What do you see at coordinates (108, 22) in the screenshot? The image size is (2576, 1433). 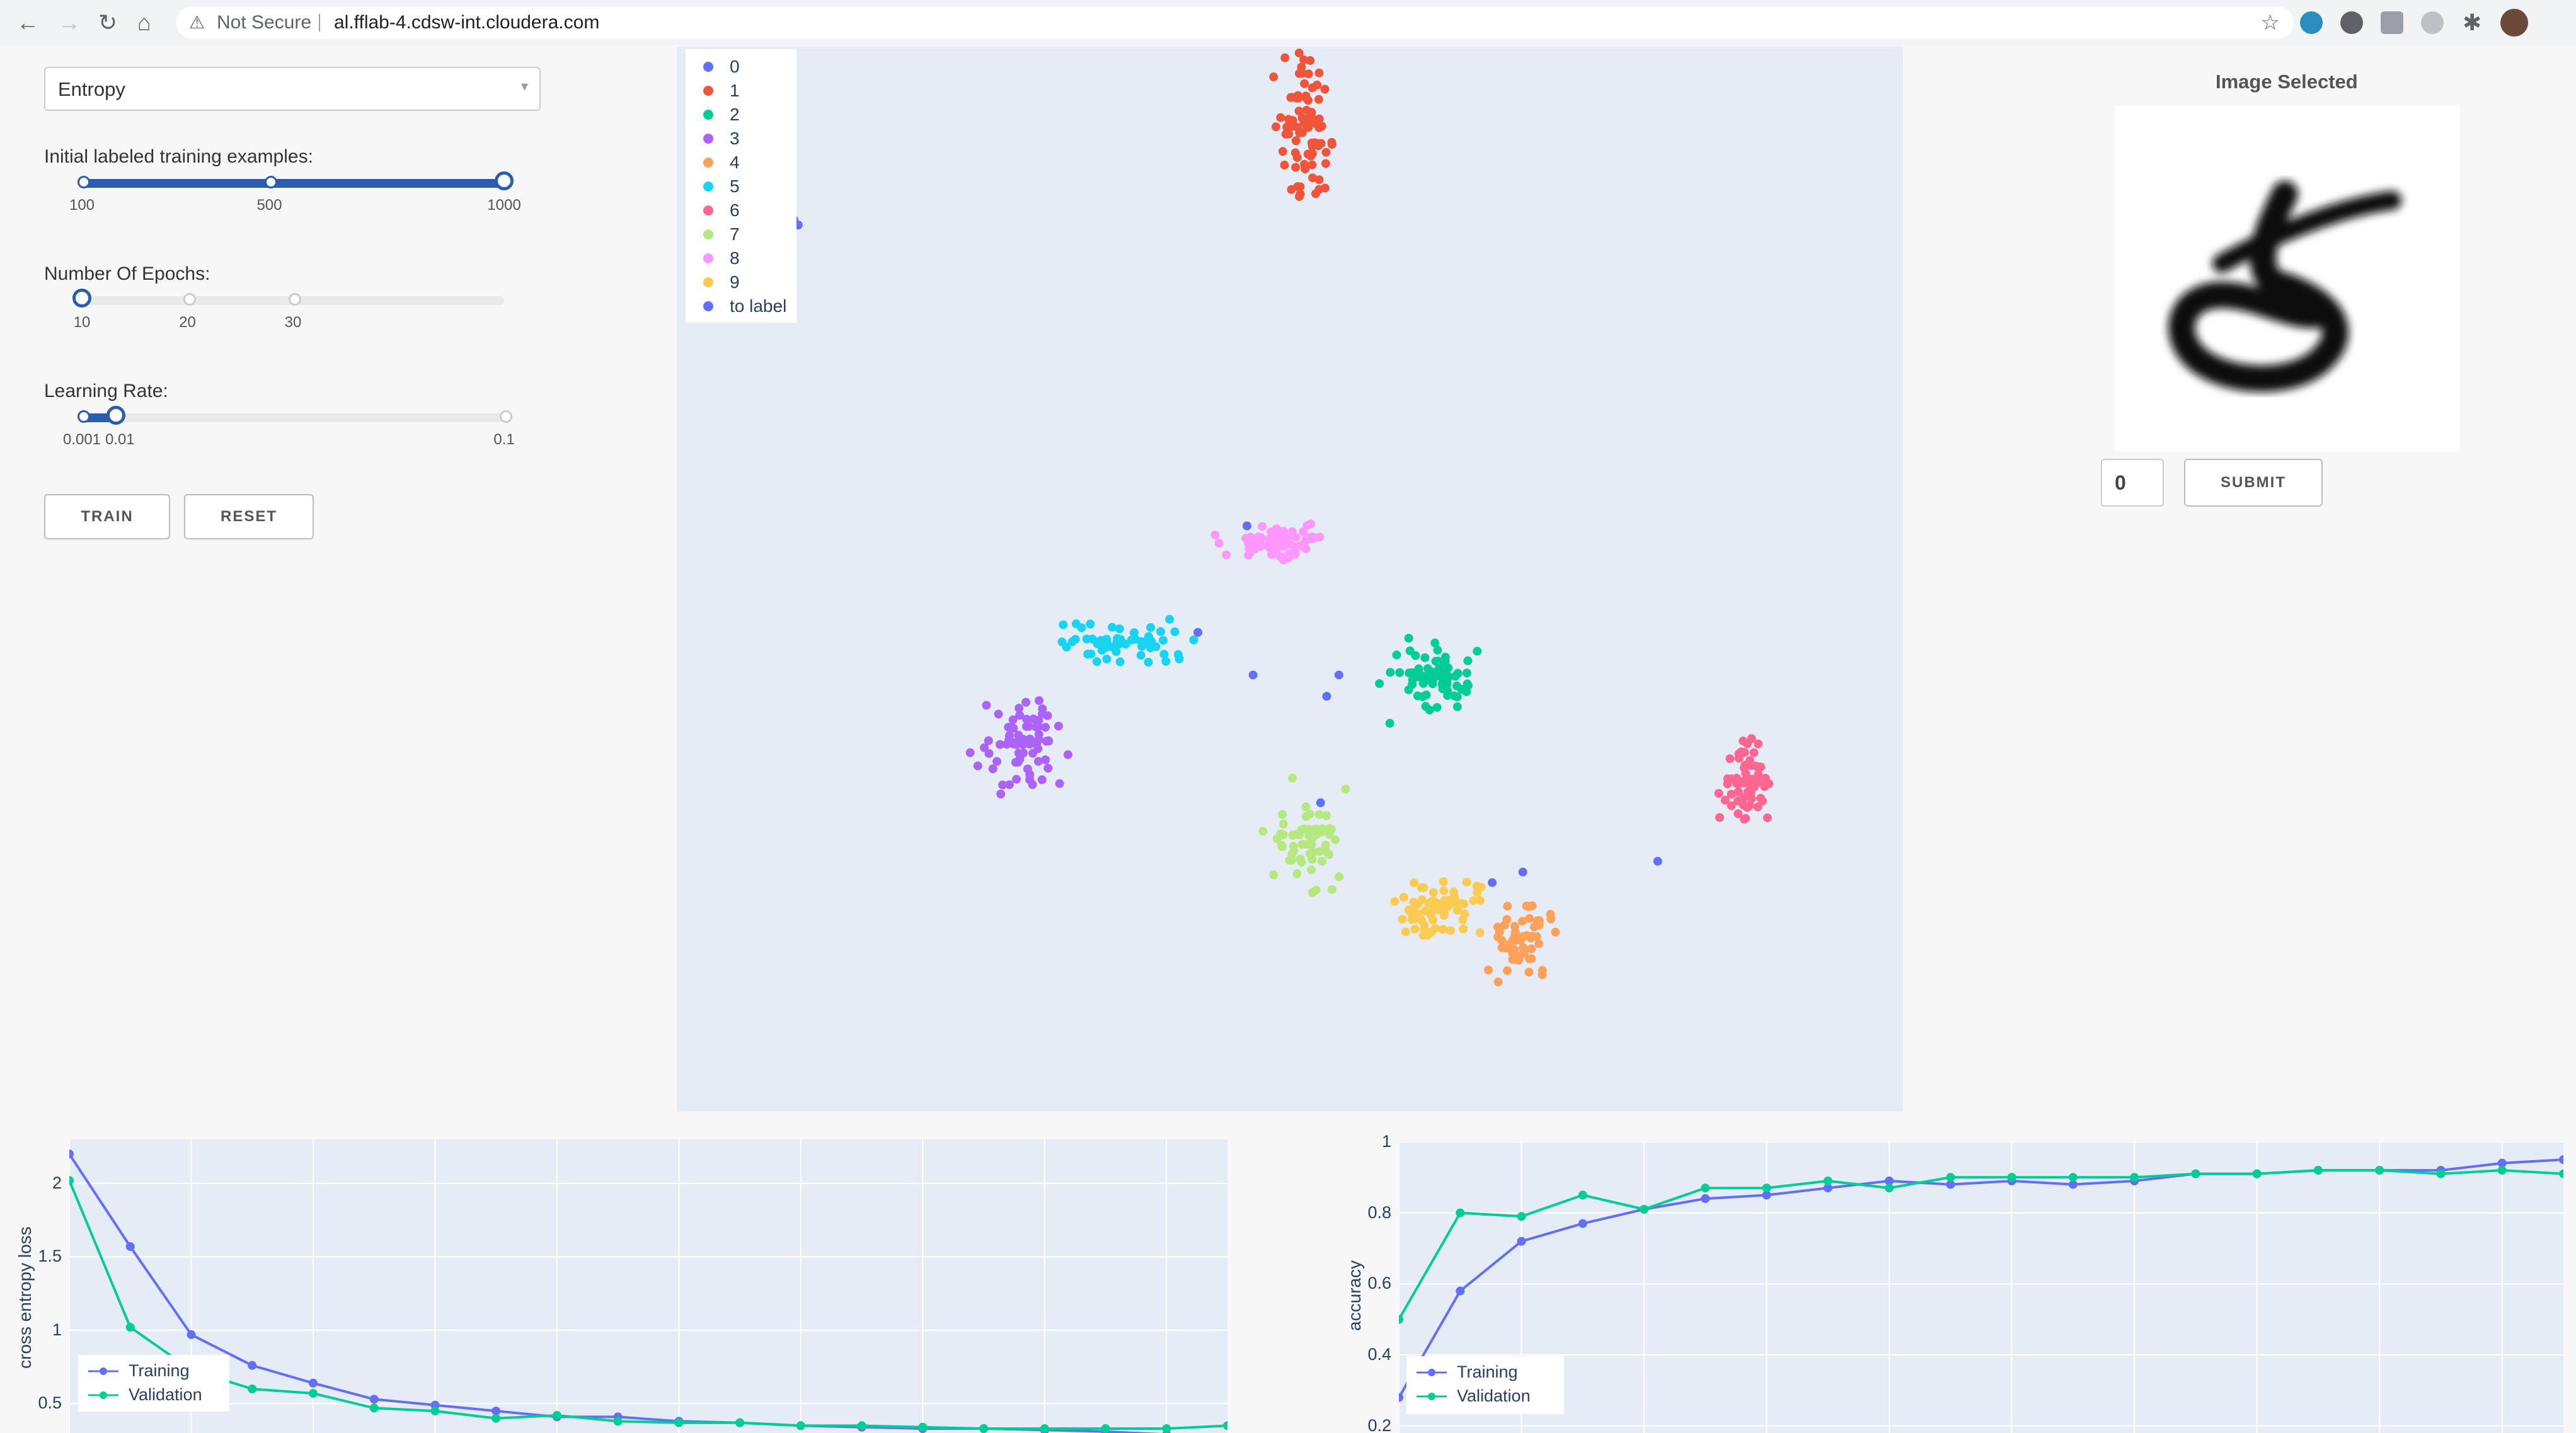 I see `reload-icon: ↻` at bounding box center [108, 22].